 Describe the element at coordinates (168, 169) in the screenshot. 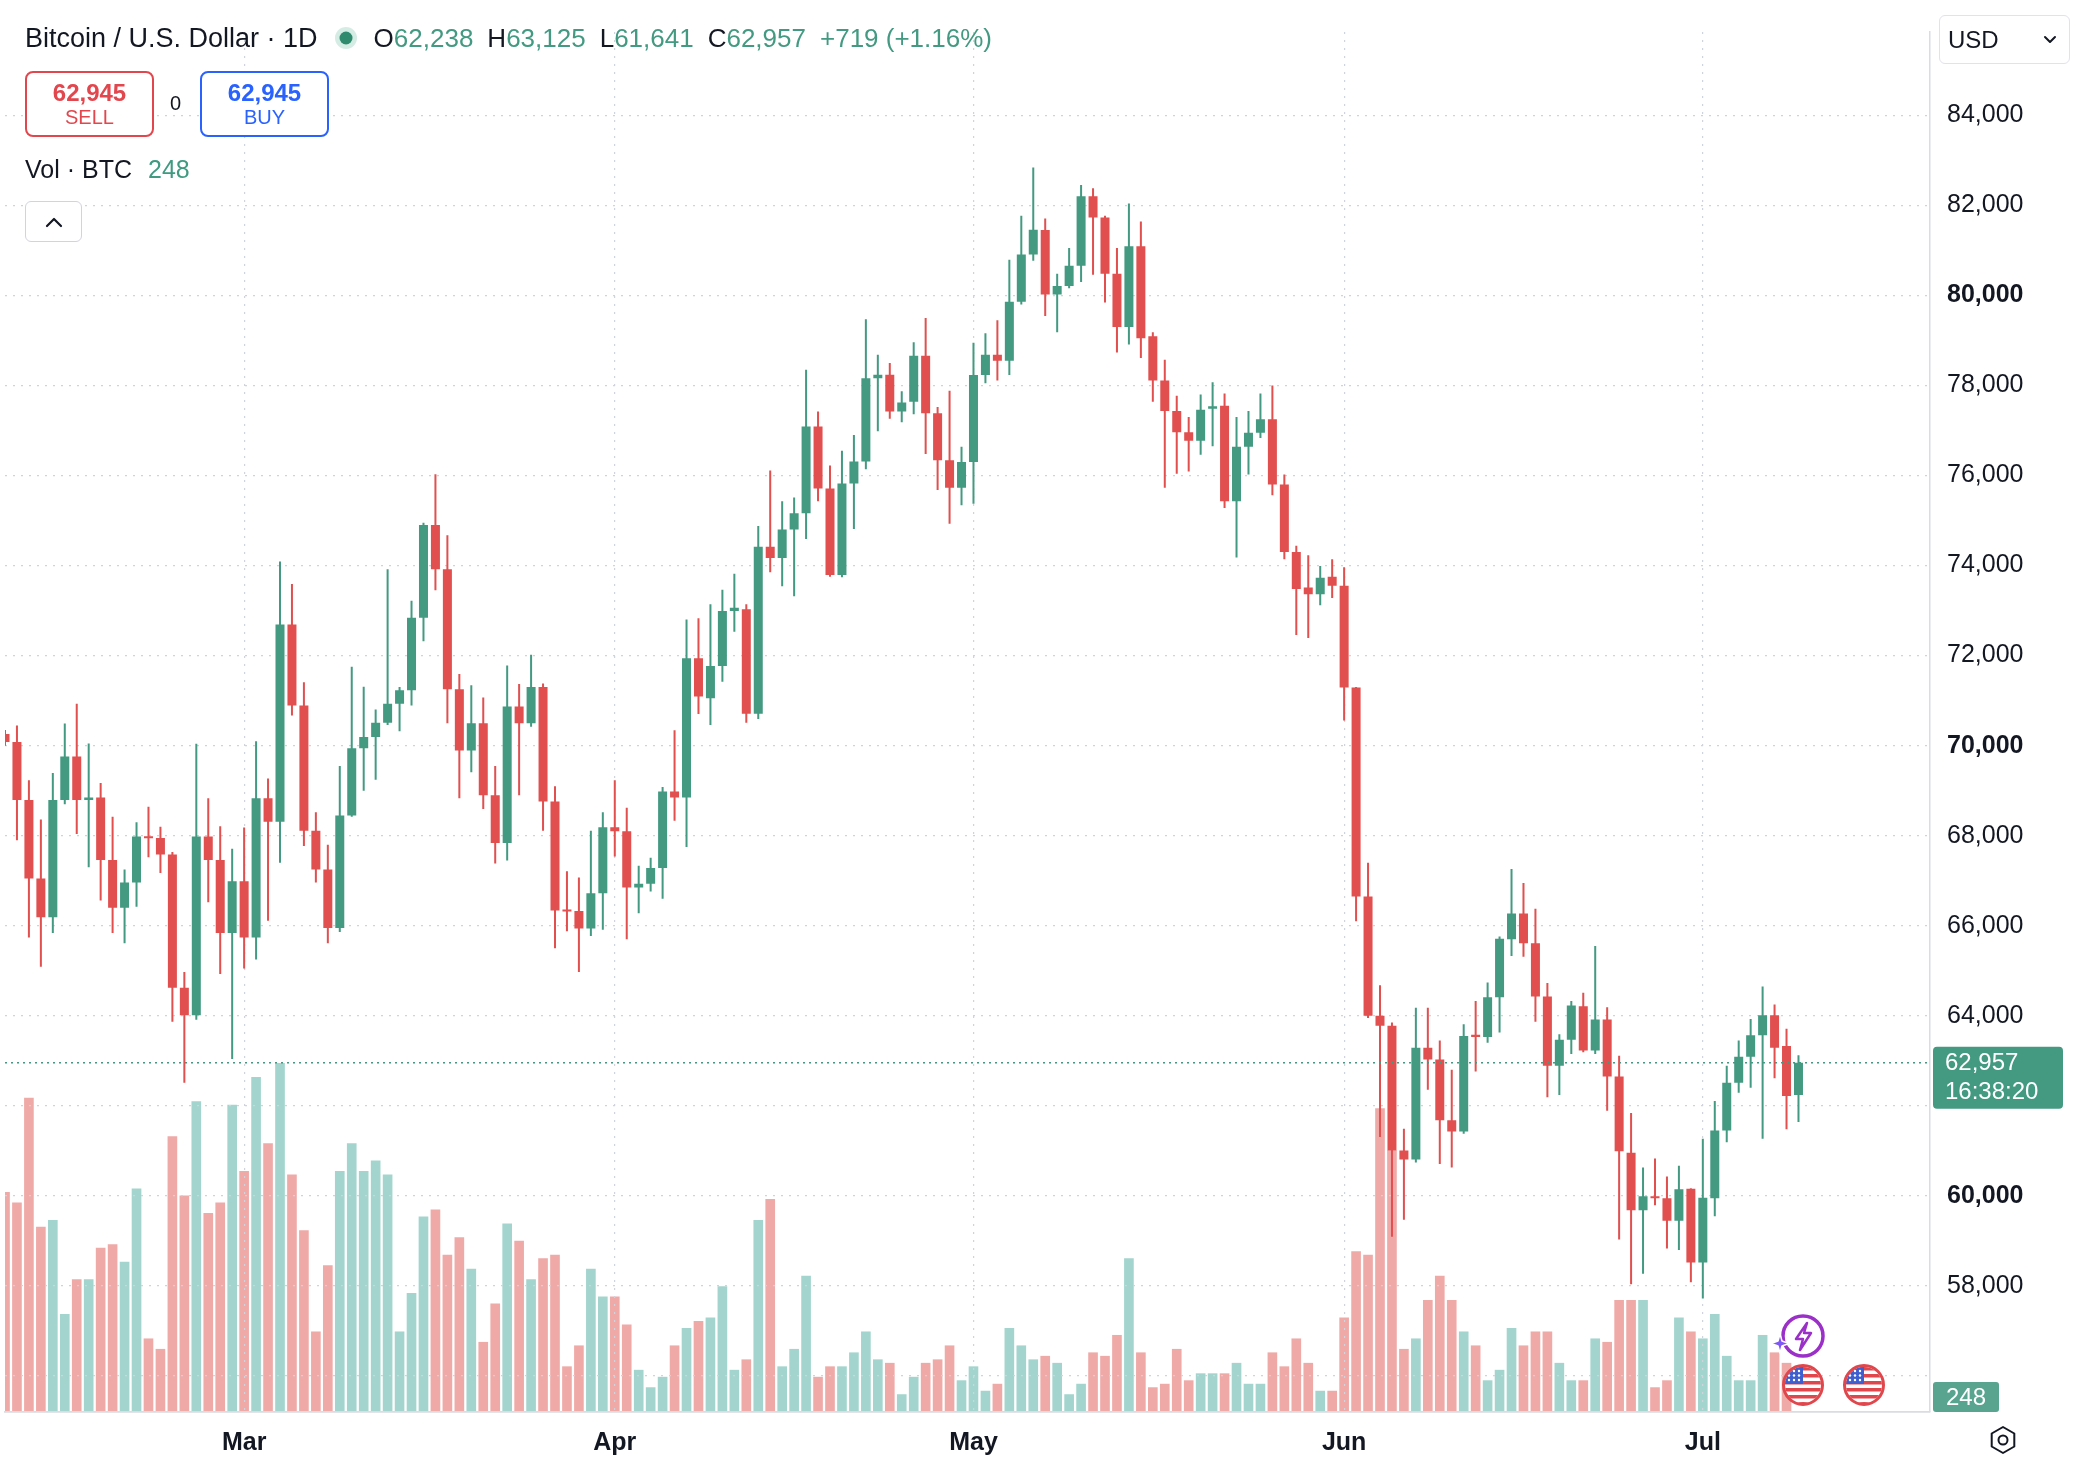

I see `annotation: 248` at that location.